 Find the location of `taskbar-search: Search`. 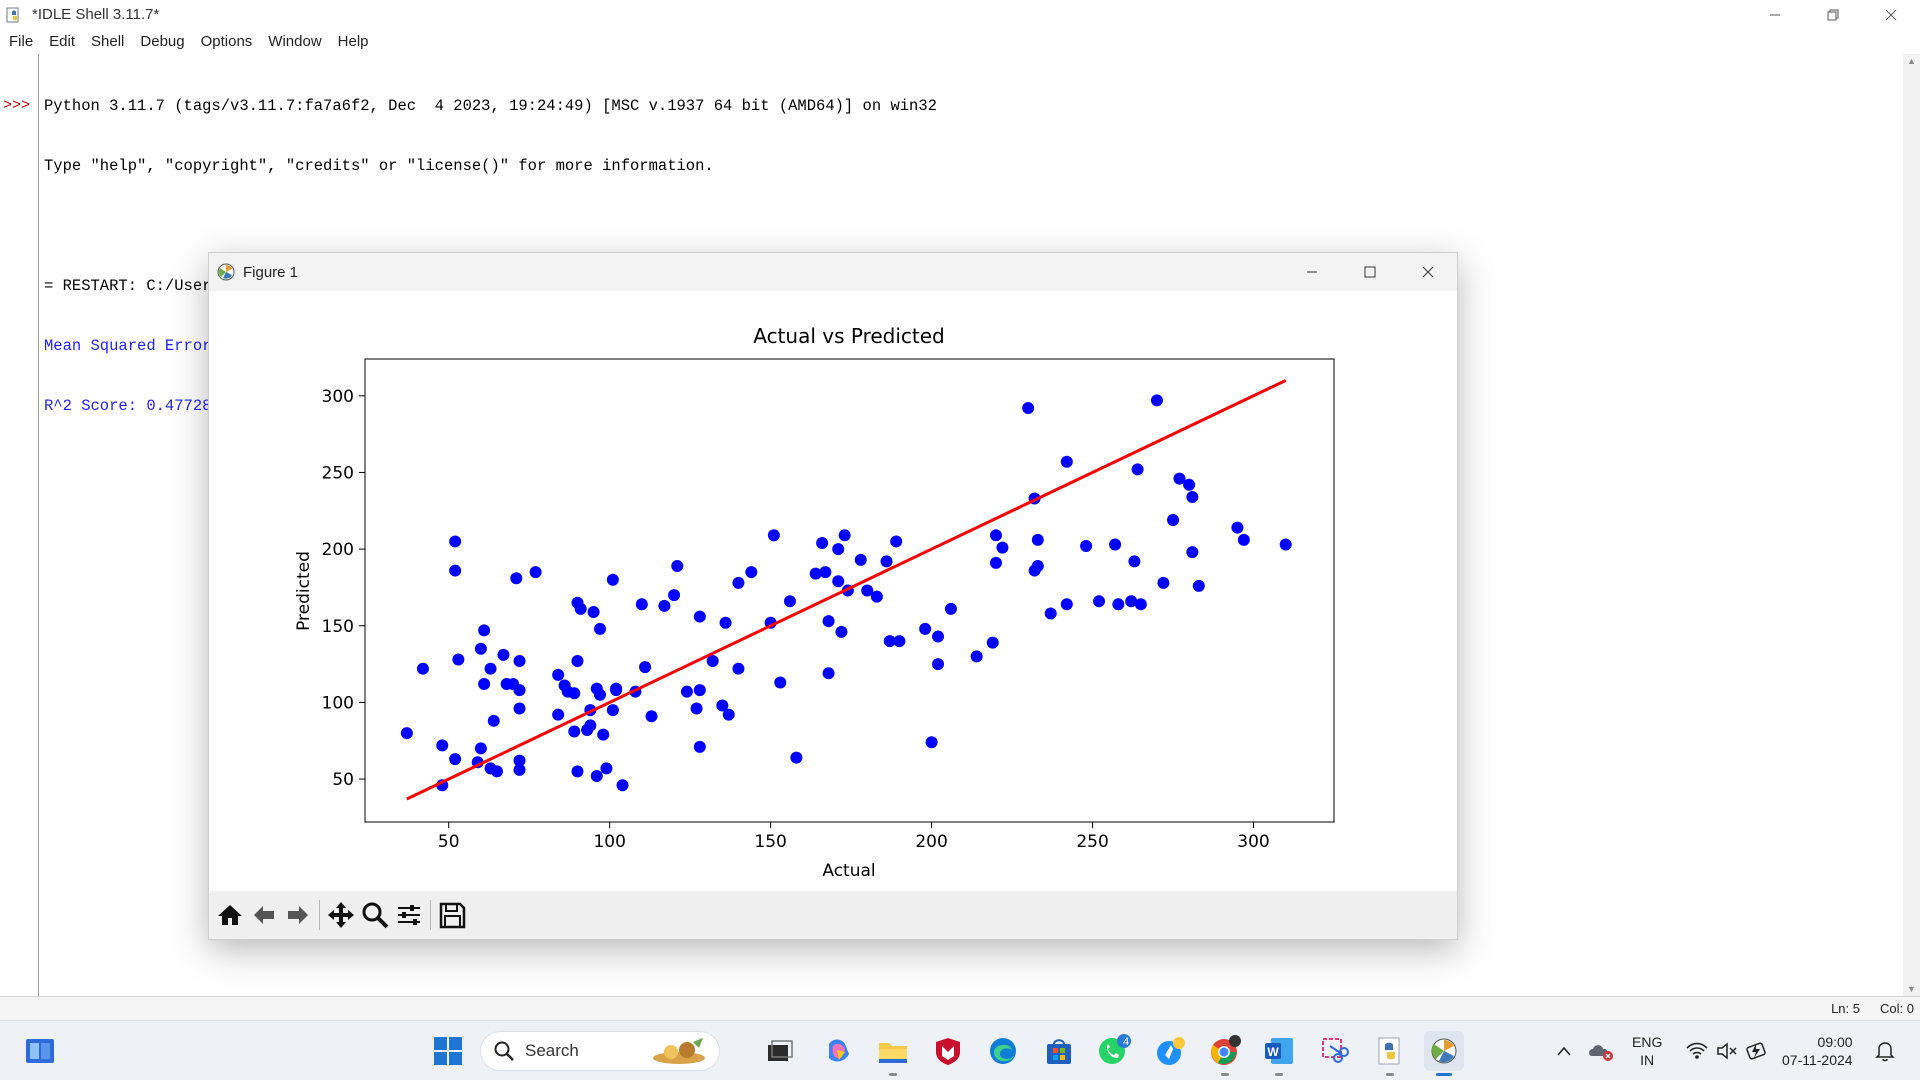

taskbar-search: Search is located at coordinates (600, 1051).